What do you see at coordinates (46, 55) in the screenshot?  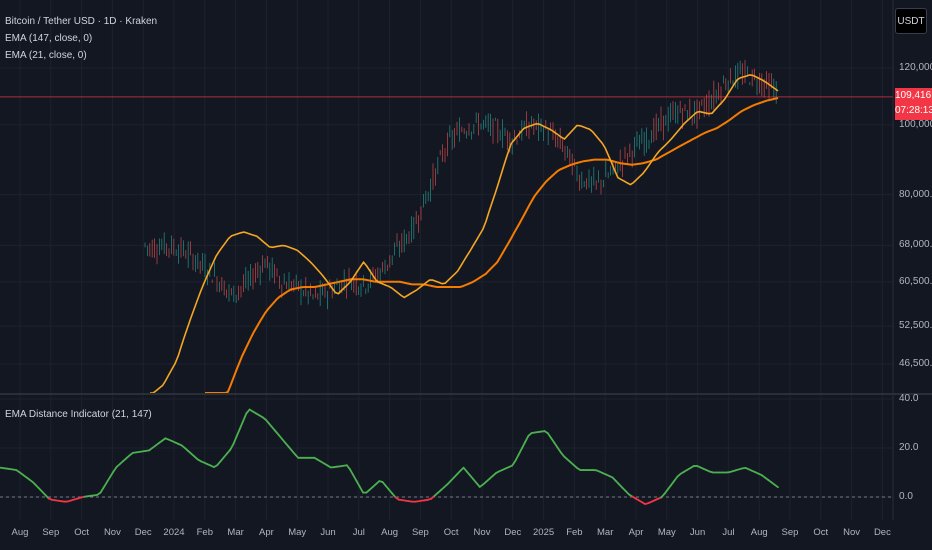 I see `ema-21-legend: EMA (21, close, 0)` at bounding box center [46, 55].